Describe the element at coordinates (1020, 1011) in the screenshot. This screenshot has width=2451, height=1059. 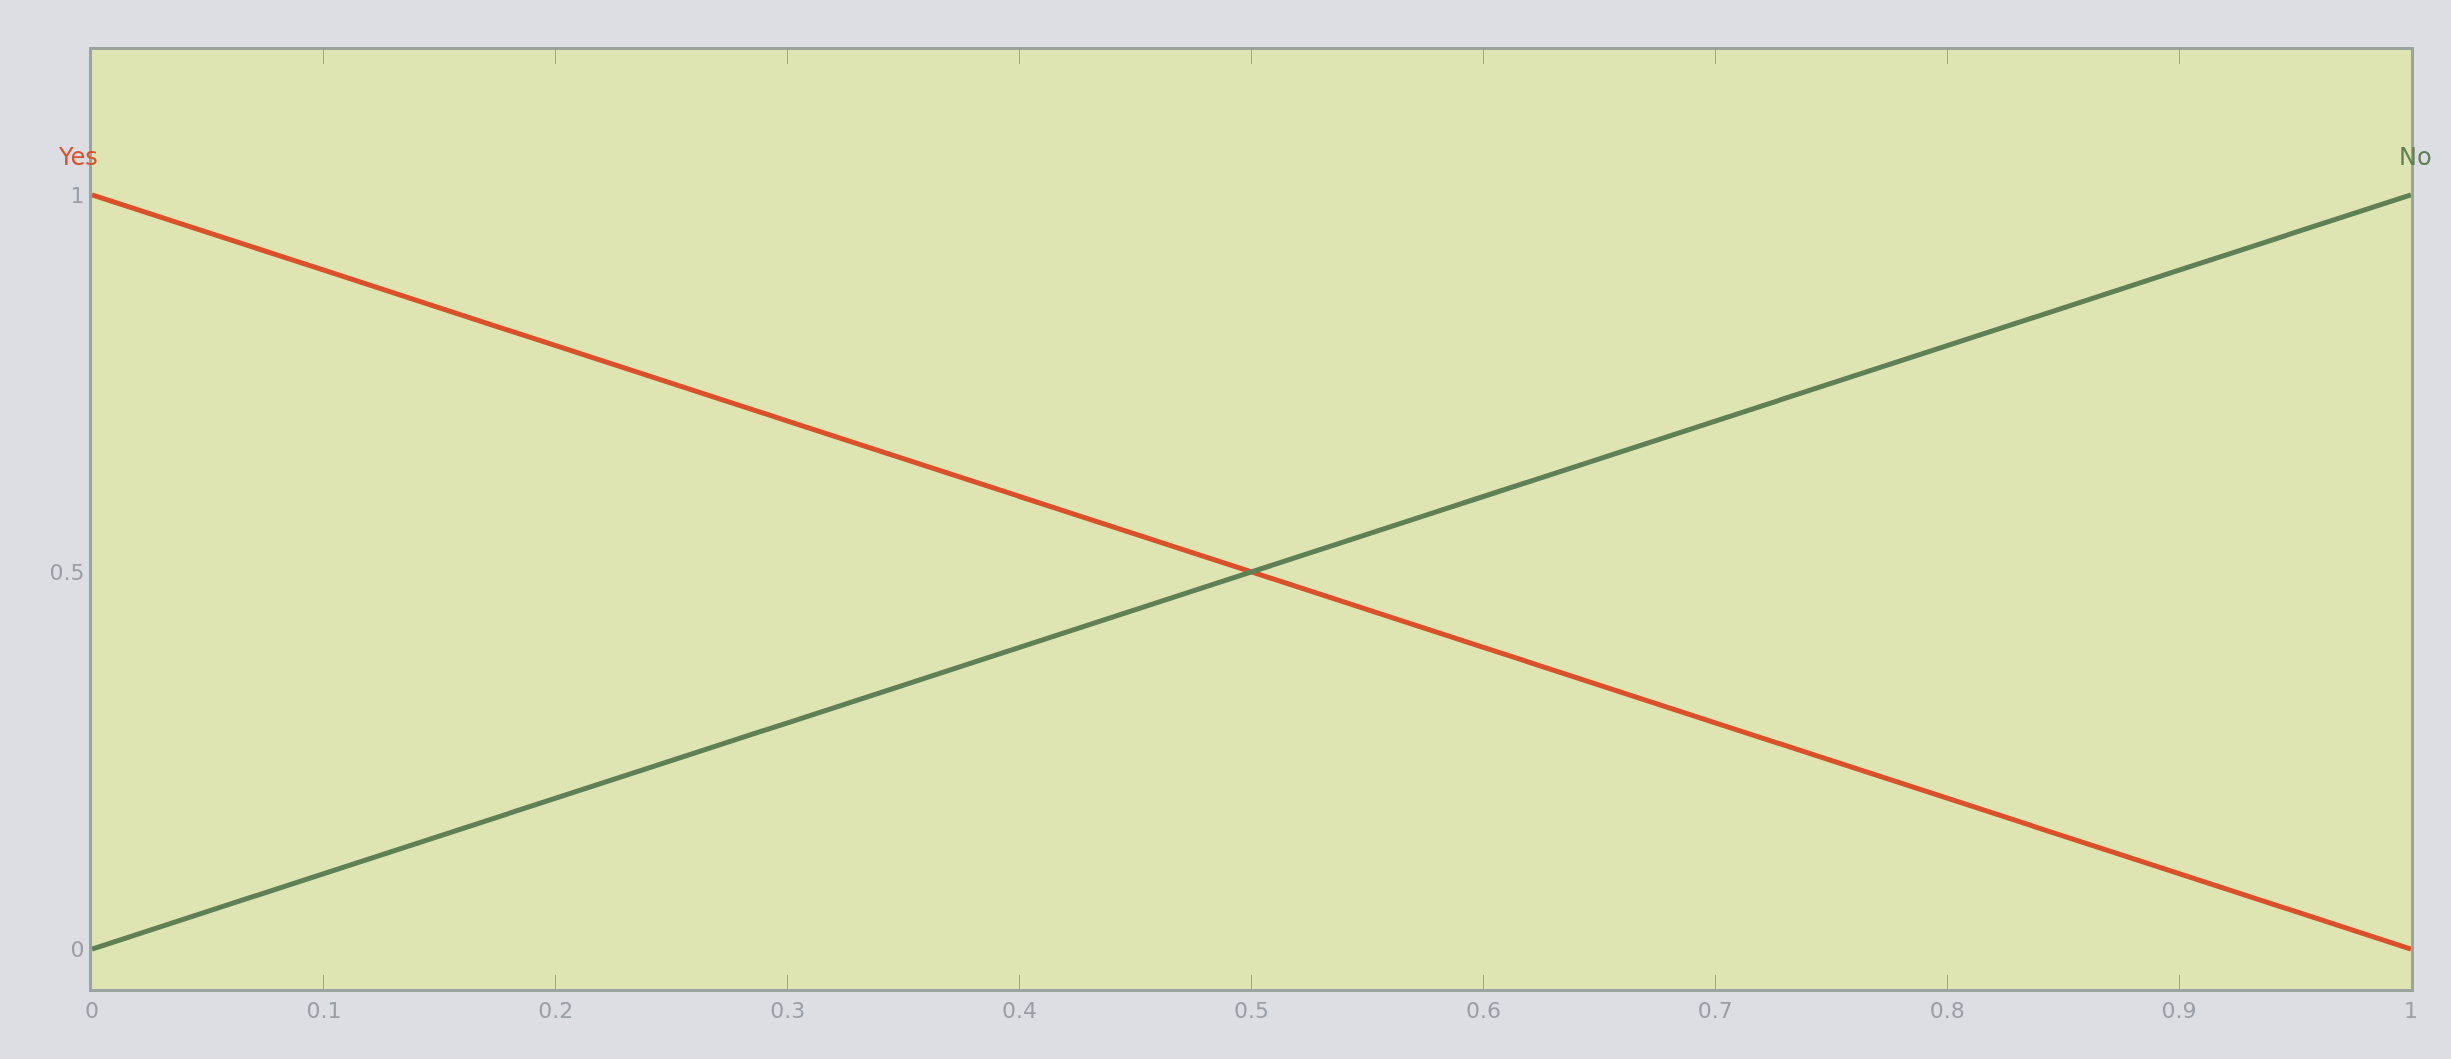
I see `x-tick-label: 0.4` at that location.